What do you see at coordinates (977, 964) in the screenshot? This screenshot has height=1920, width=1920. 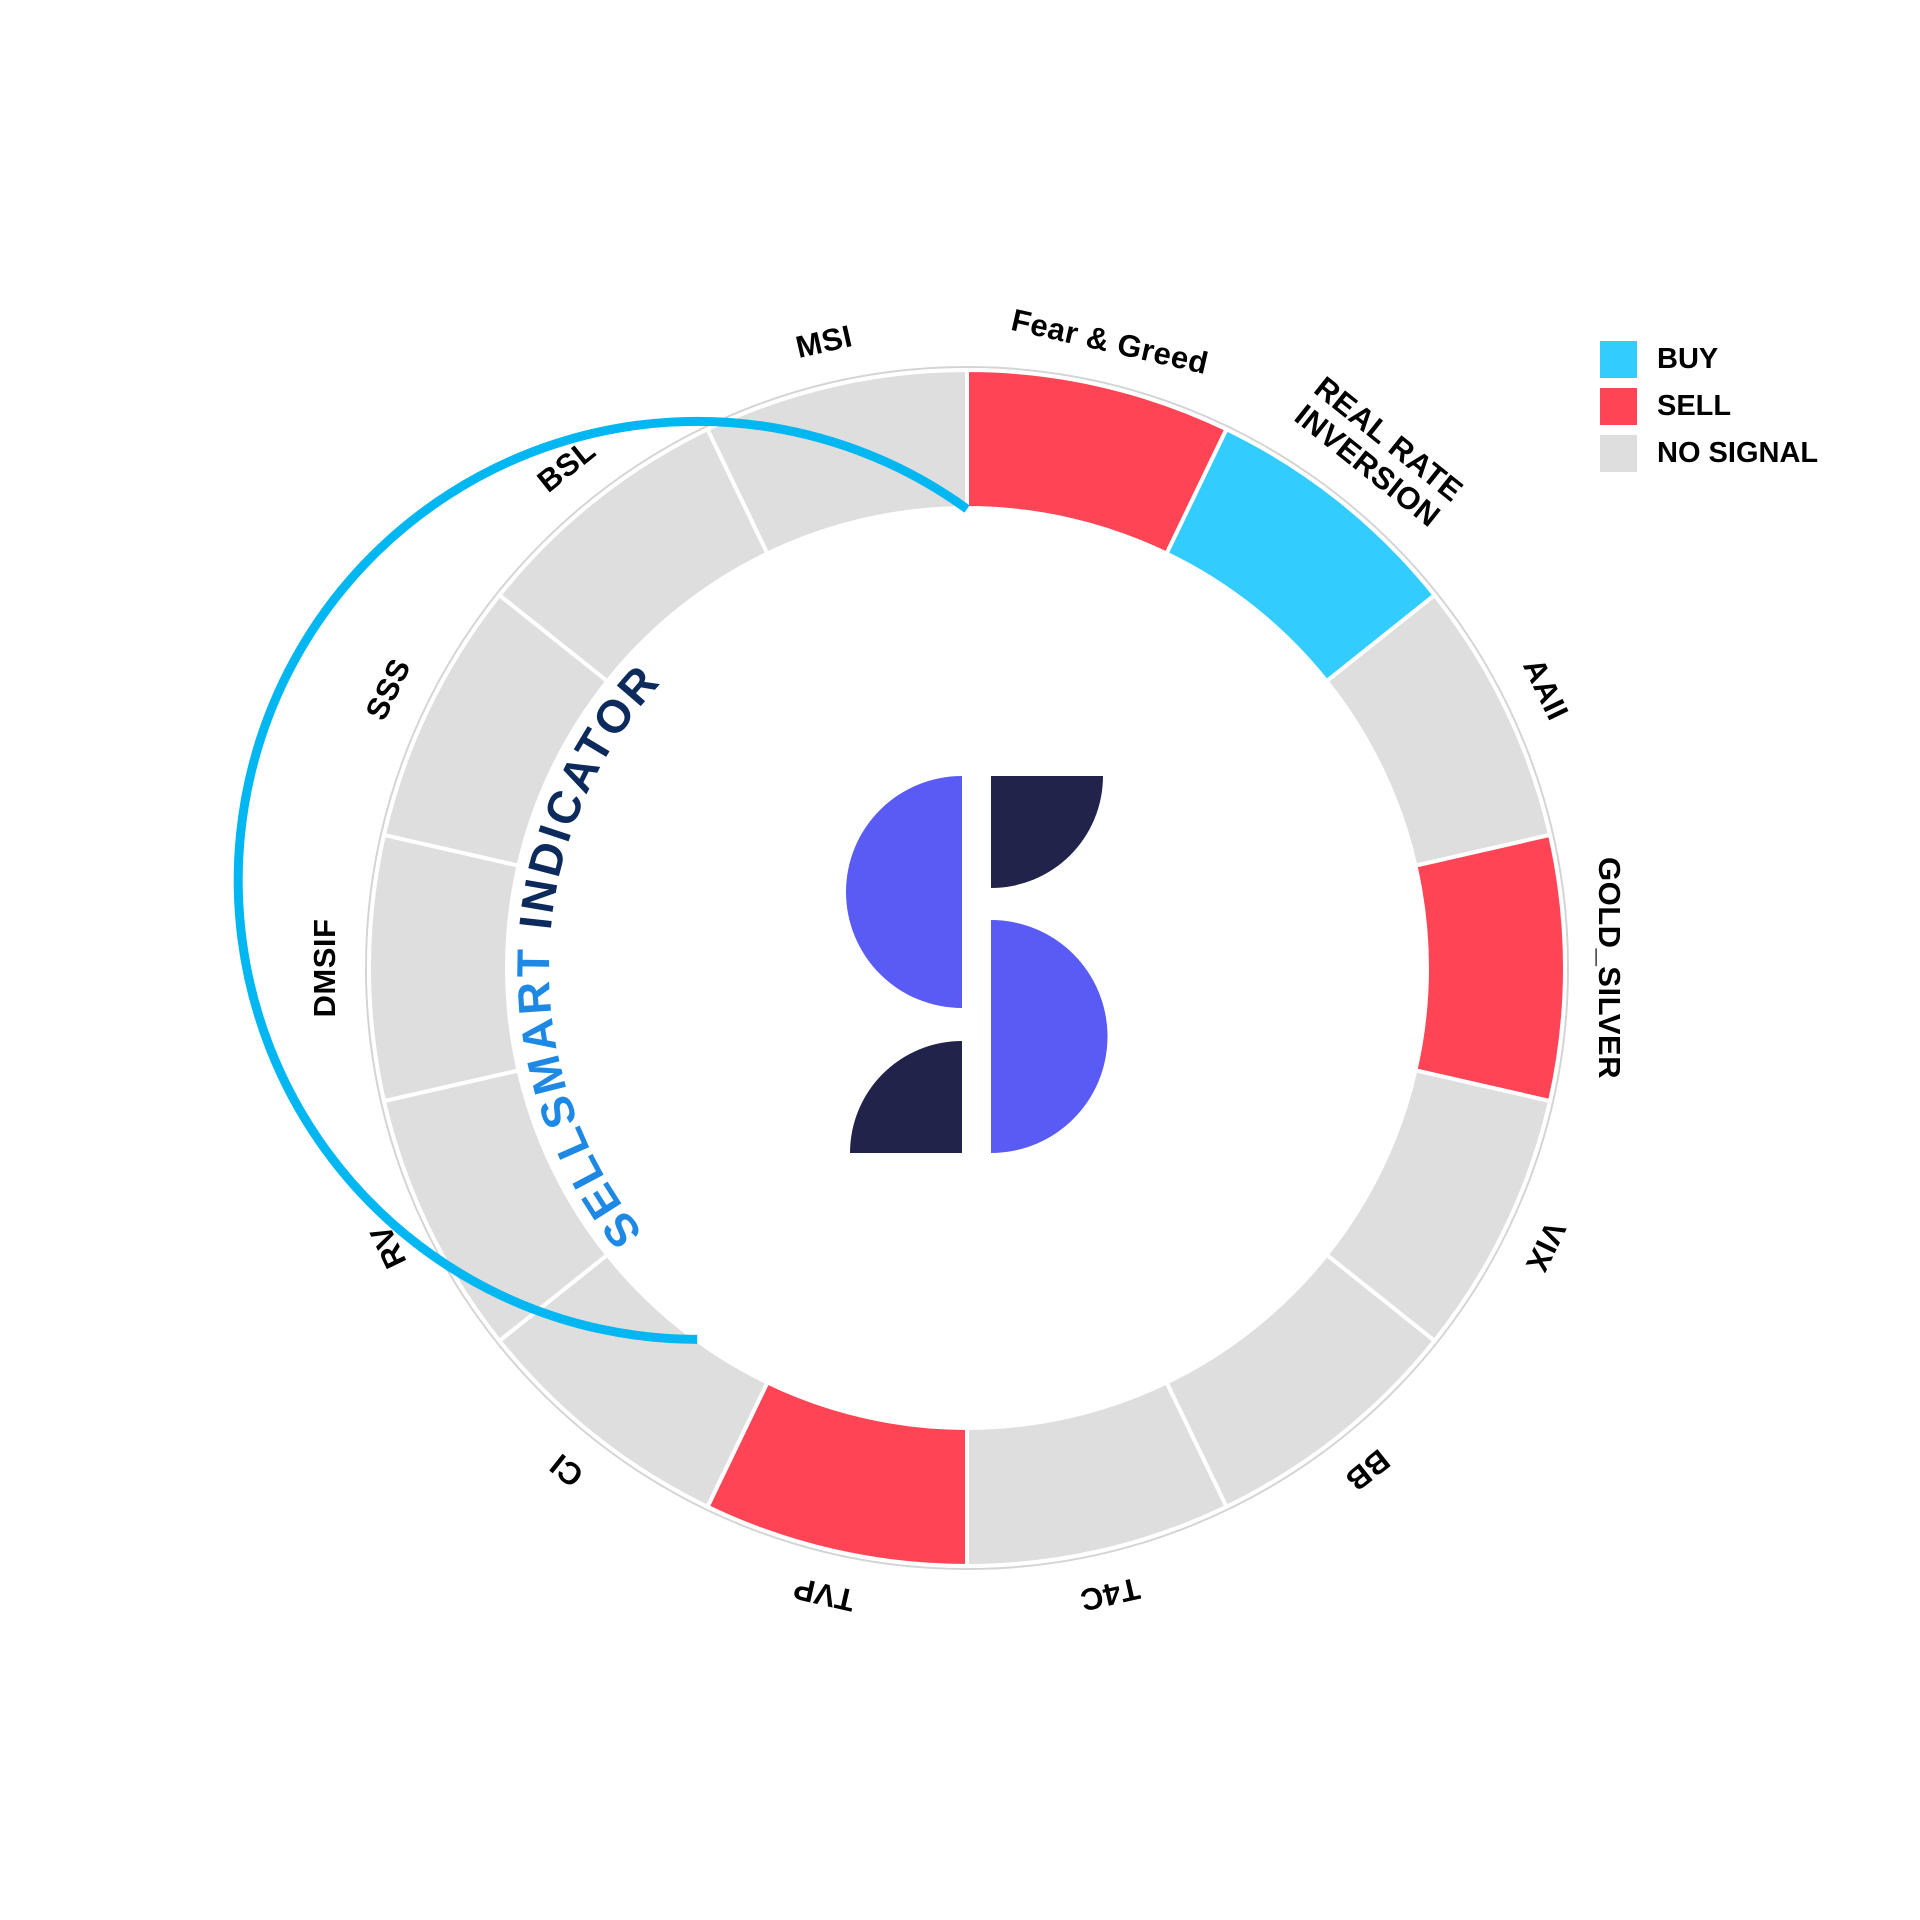 I see `sellsmart-logo-icon` at bounding box center [977, 964].